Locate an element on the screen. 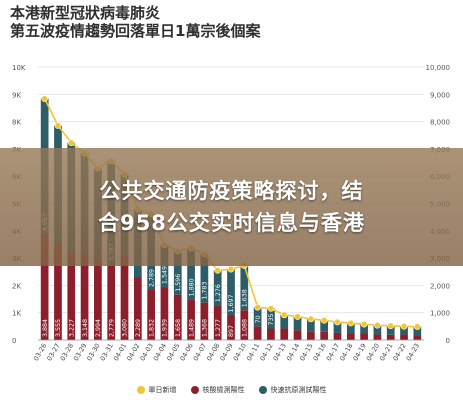 This screenshot has width=463, height=400. bar-label-pcr: 2,779 is located at coordinates (111, 328).